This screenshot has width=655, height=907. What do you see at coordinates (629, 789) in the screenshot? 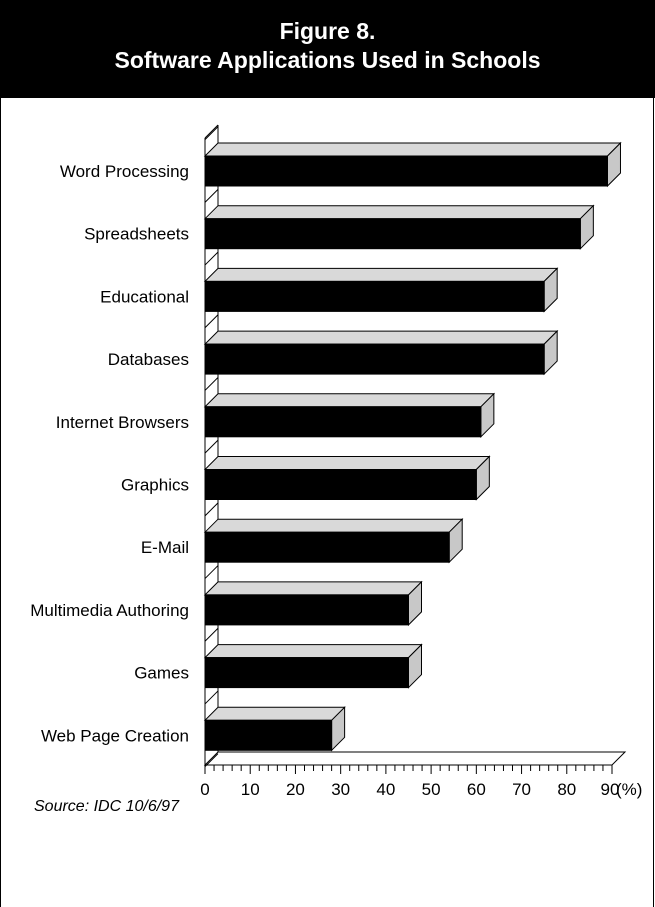
I see `x-unit-label: (%)` at bounding box center [629, 789].